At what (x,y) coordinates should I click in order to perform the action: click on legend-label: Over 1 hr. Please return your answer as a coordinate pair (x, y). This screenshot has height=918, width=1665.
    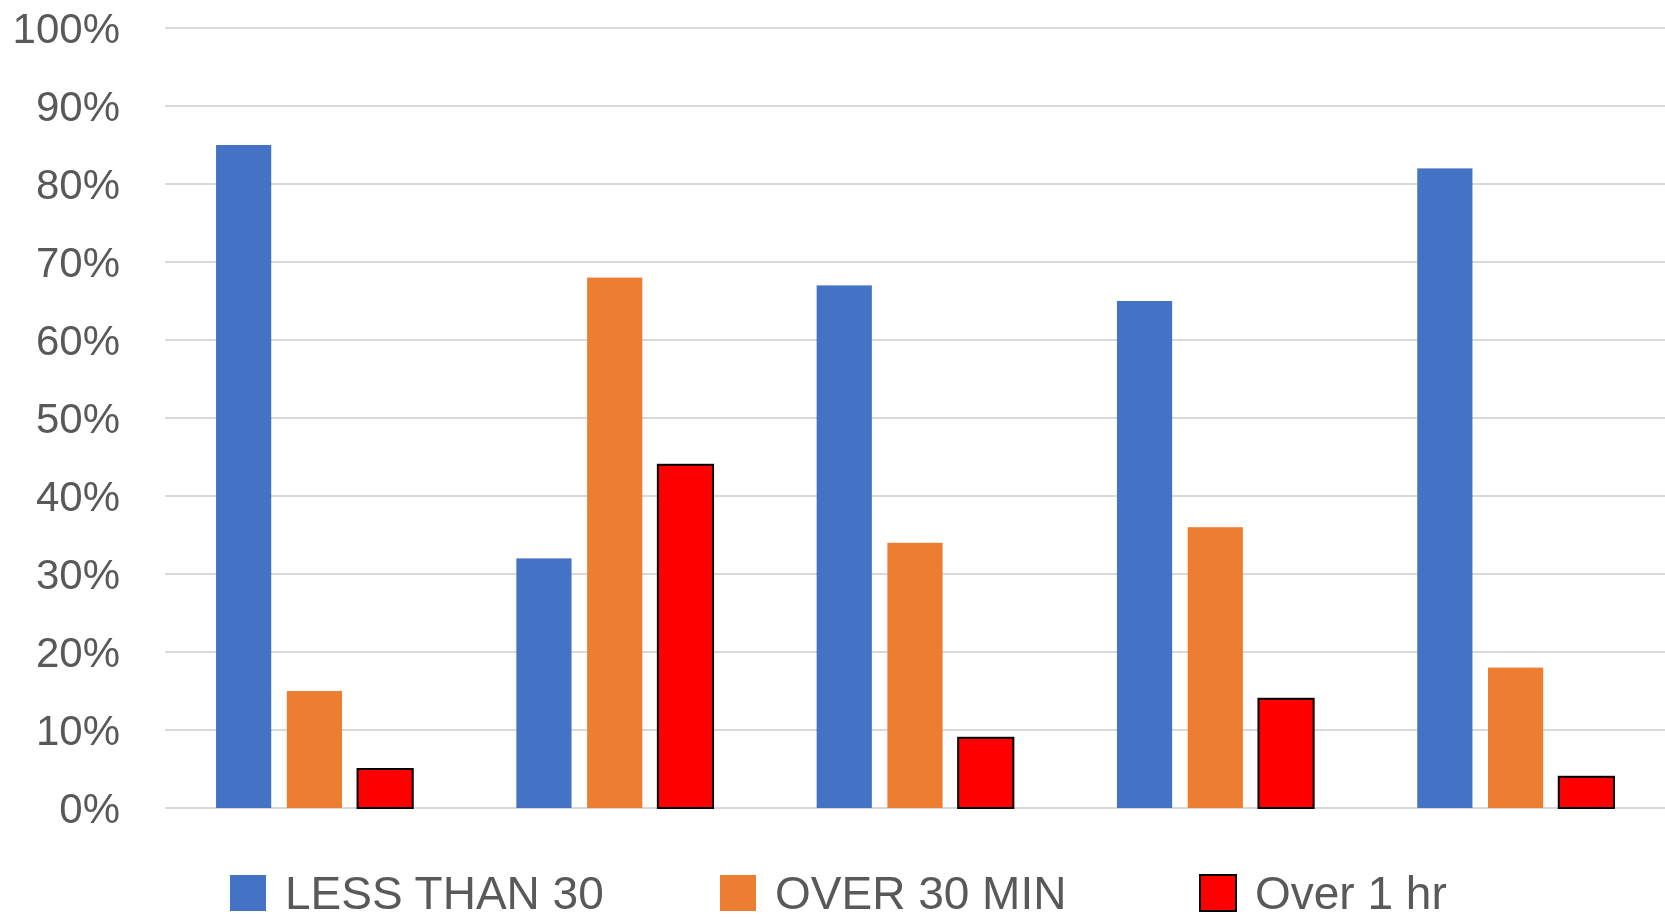
    Looking at the image, I should click on (1351, 892).